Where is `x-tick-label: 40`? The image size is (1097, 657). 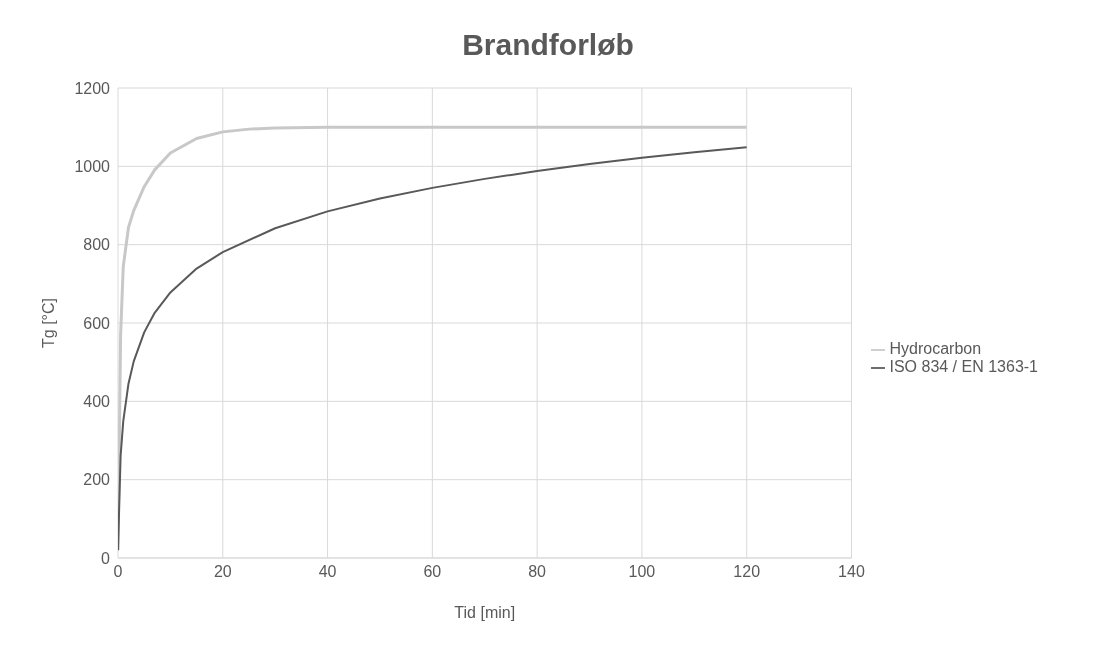 x-tick-label: 40 is located at coordinates (327, 572).